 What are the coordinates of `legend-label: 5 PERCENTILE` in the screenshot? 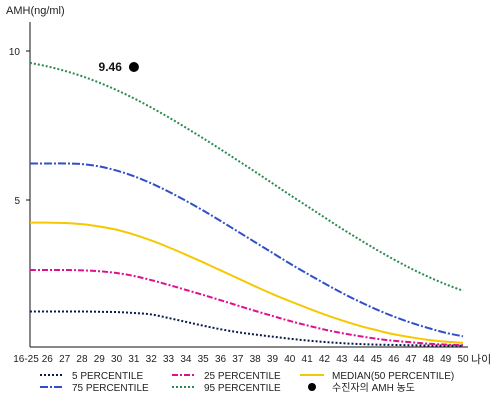 It's located at (107, 376).